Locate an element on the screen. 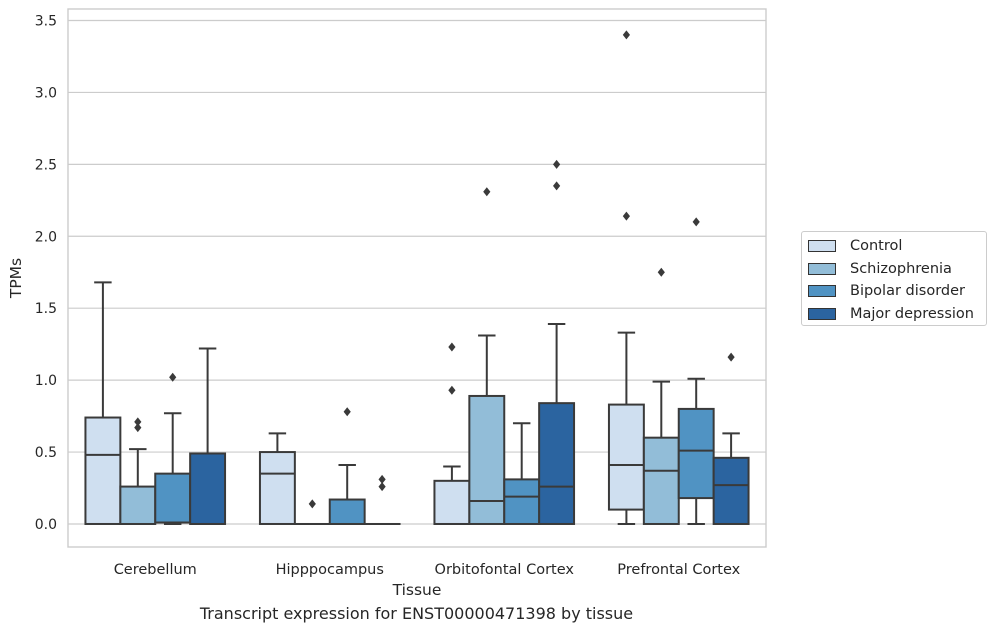  y-tick-label: 0.5 is located at coordinates (46, 453).